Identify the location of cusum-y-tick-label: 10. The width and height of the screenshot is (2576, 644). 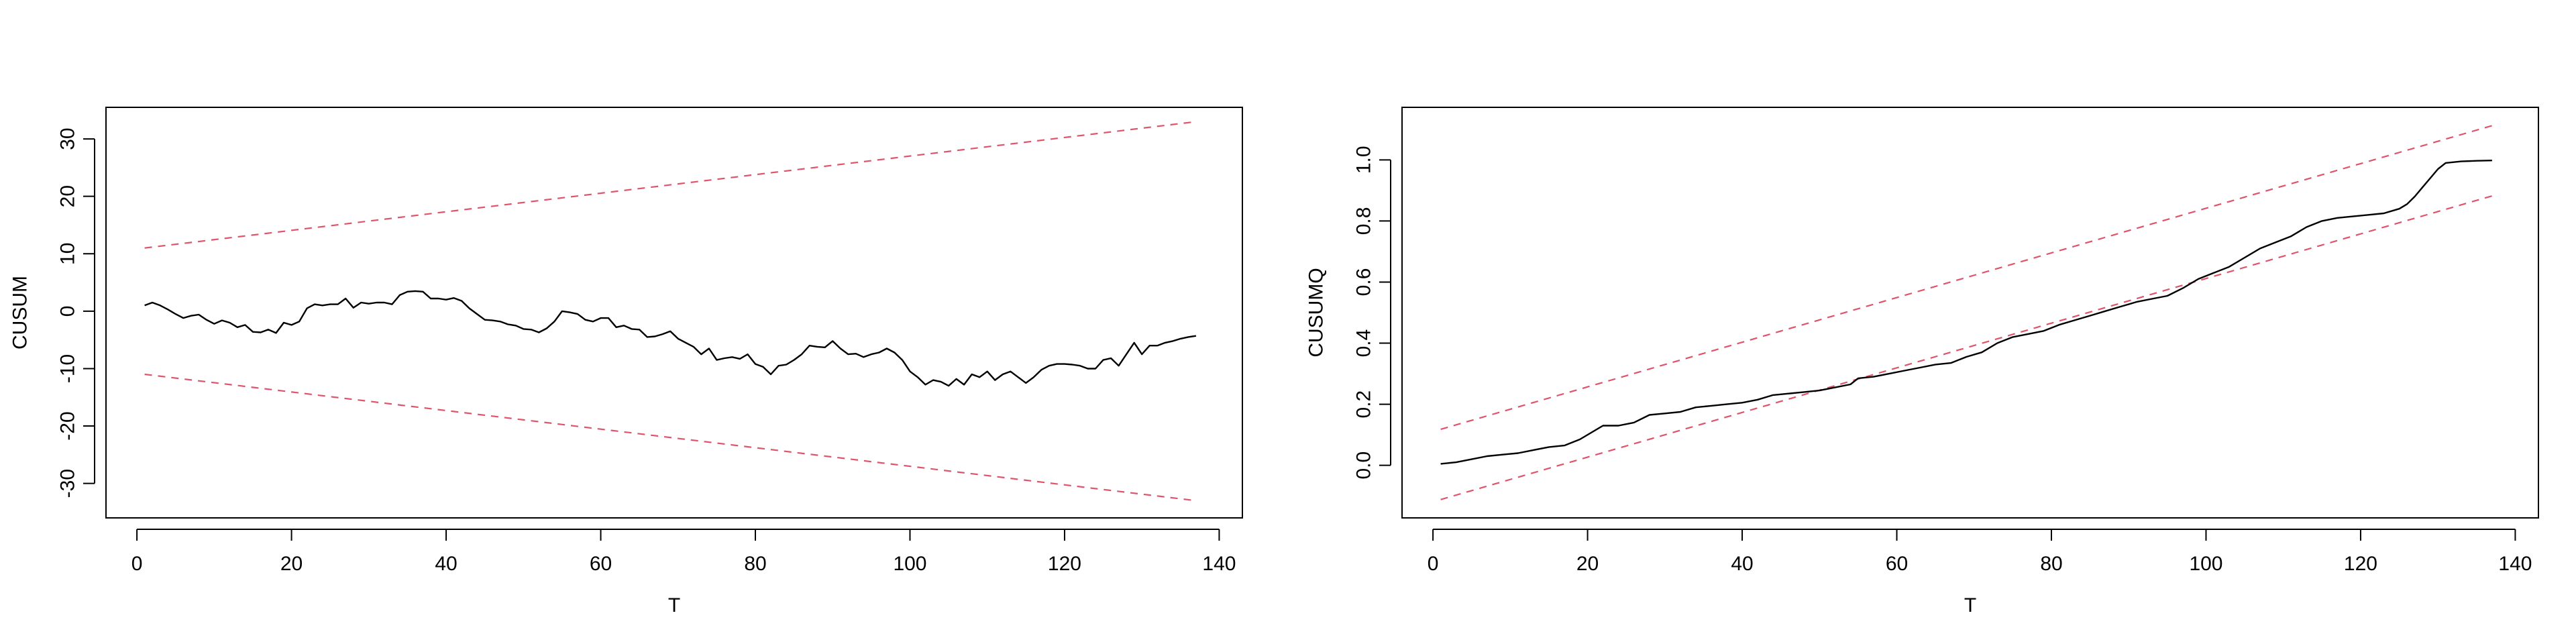
(68, 254).